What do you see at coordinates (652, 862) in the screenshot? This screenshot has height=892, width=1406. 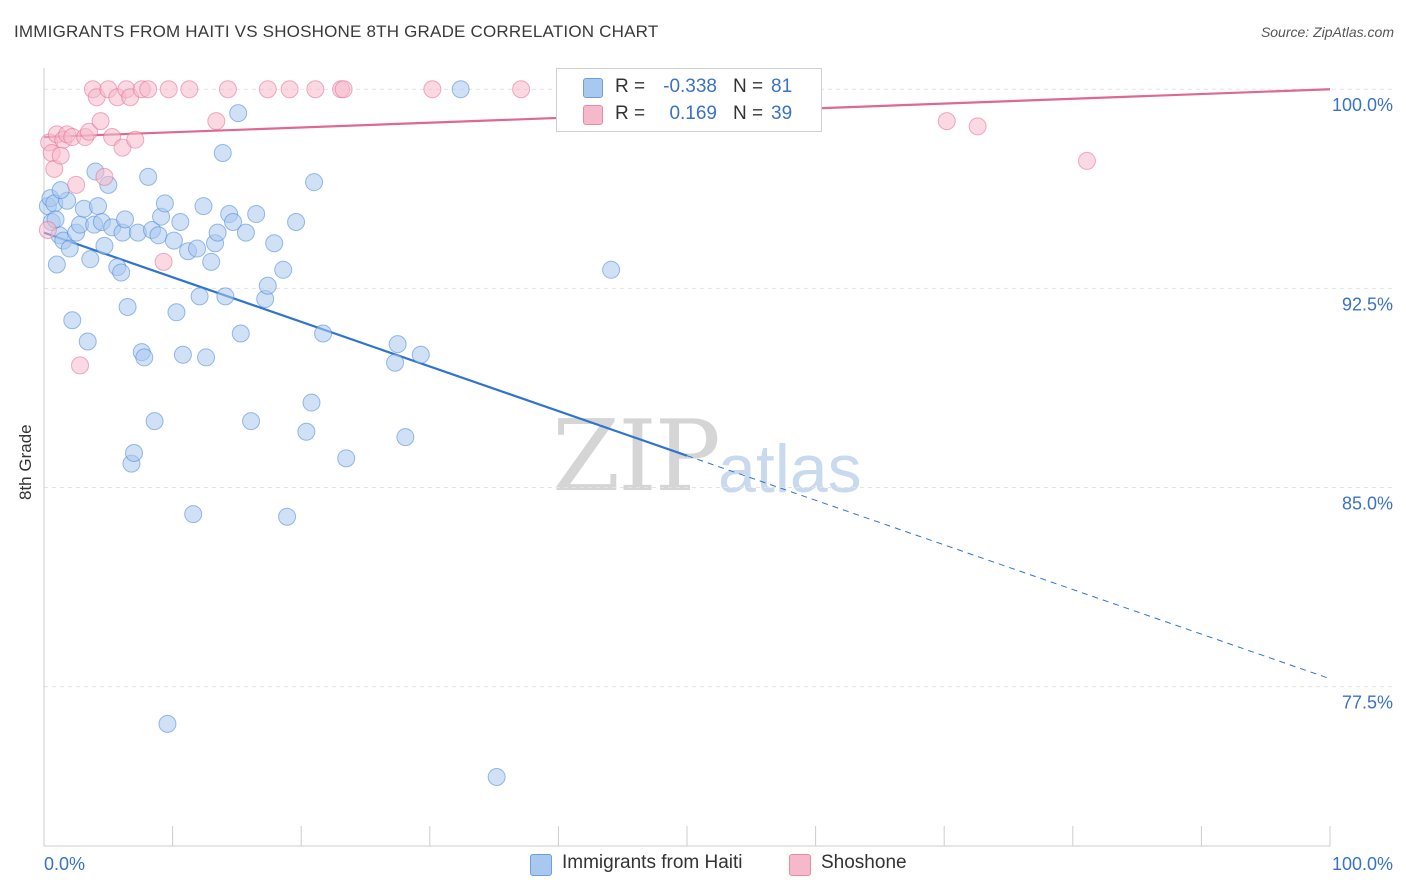 I see `bottom-legend-label-haiti: Immigrants from Haiti` at bounding box center [652, 862].